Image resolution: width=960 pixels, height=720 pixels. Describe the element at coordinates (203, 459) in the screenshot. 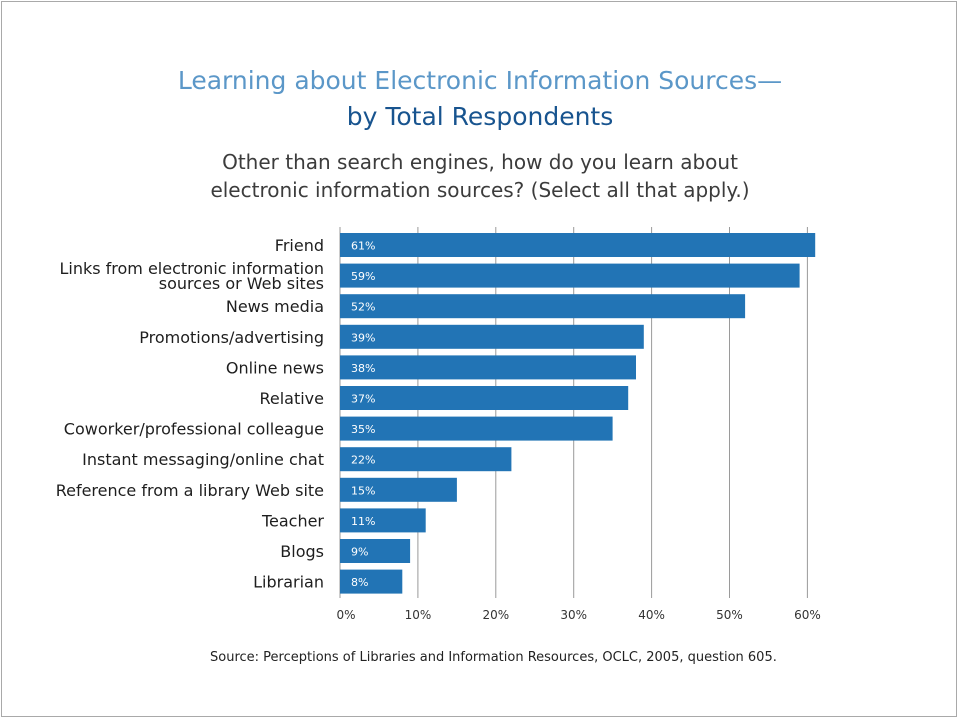

I see `category-label: Instant messaging/online chat` at that location.